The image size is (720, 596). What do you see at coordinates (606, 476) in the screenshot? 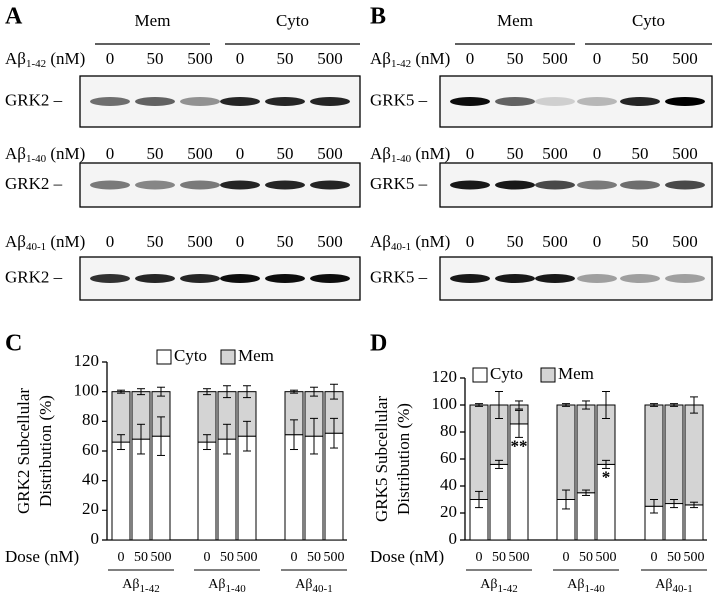
I see `significance-mark: *` at bounding box center [606, 476].